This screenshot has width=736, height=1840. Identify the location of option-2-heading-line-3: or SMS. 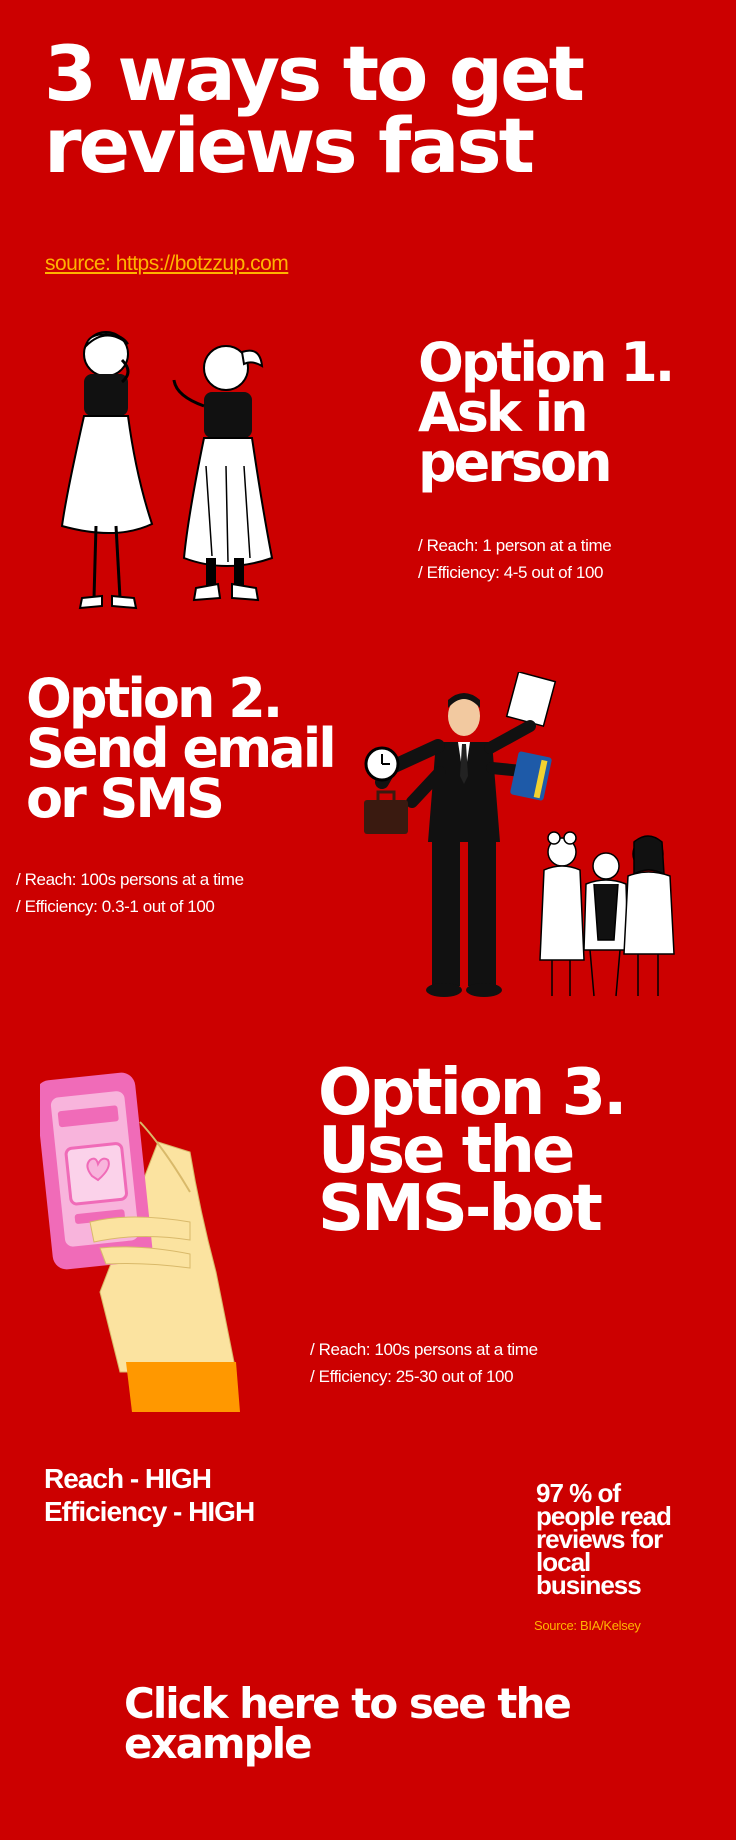
(125, 798).